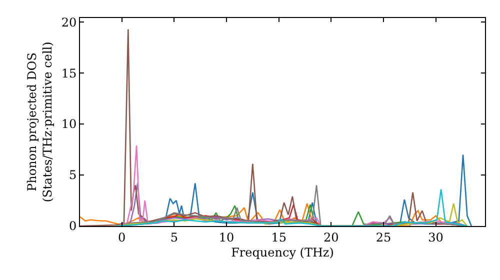 The image size is (500, 280). I want to click on y-tick-label: 20, so click(69, 22).